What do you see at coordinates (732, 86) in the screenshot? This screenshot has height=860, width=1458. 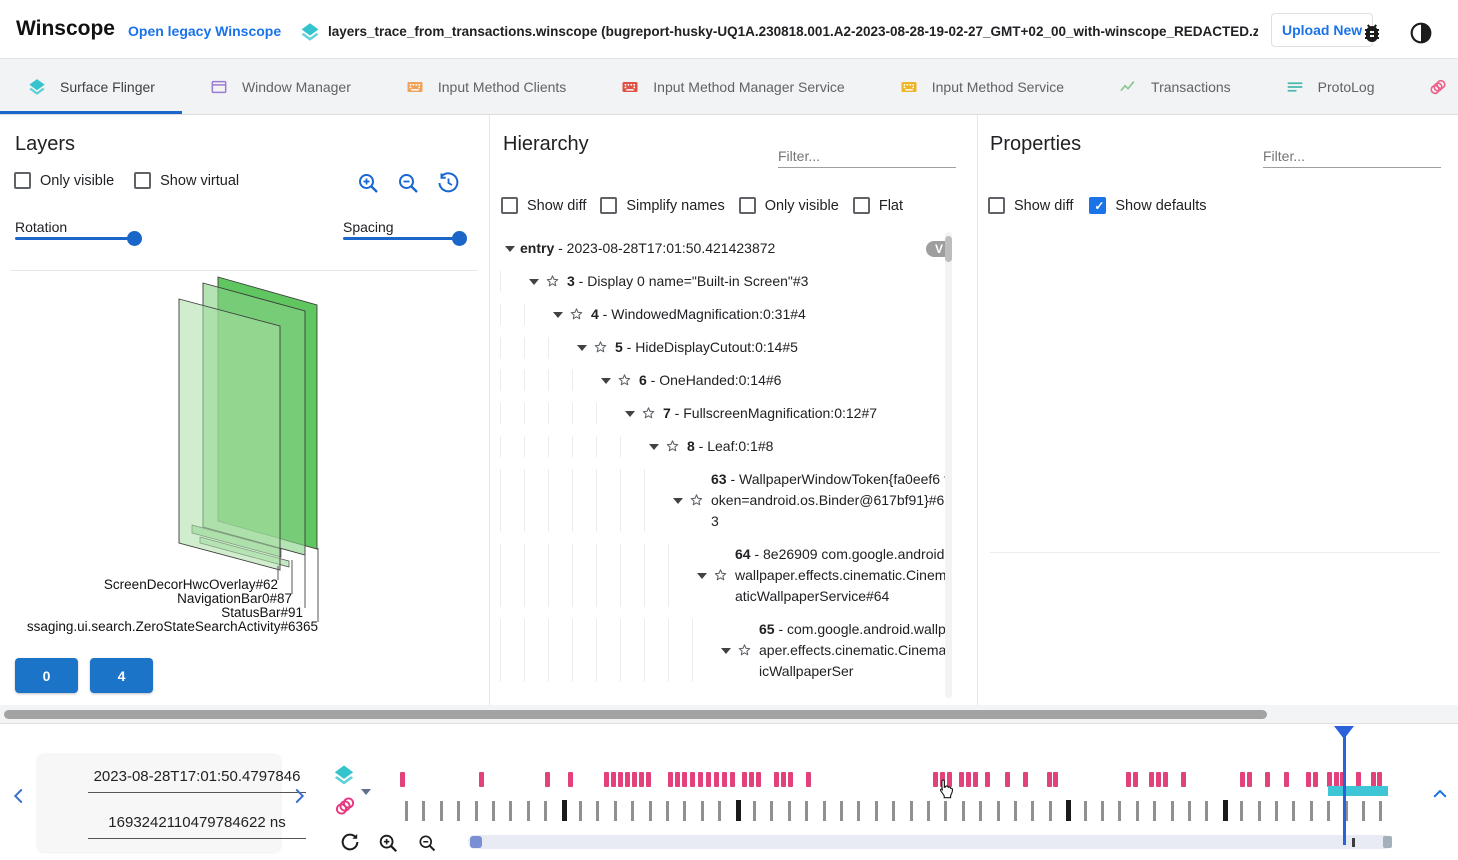 I see `tab-input-method-manager-service: Input Method Manager Service` at bounding box center [732, 86].